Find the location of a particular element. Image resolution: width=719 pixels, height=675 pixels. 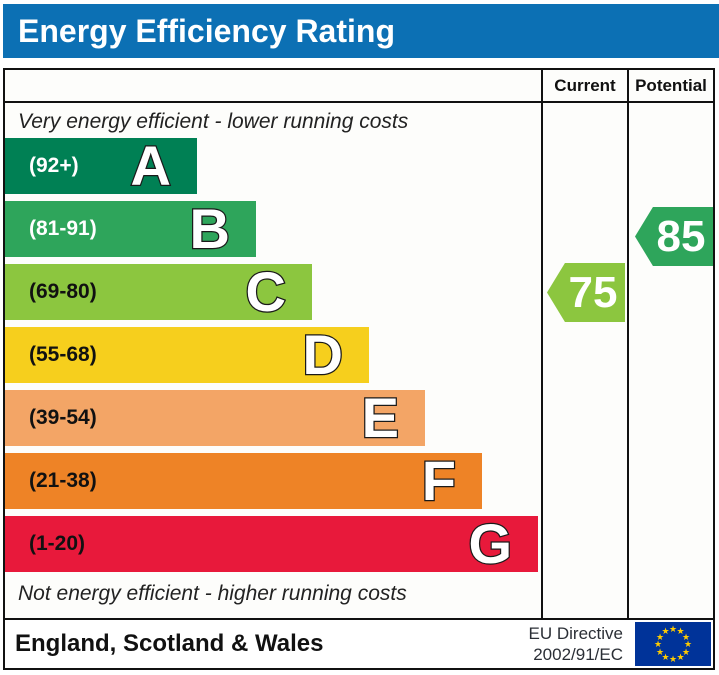

band-letter: C is located at coordinates (265, 291).